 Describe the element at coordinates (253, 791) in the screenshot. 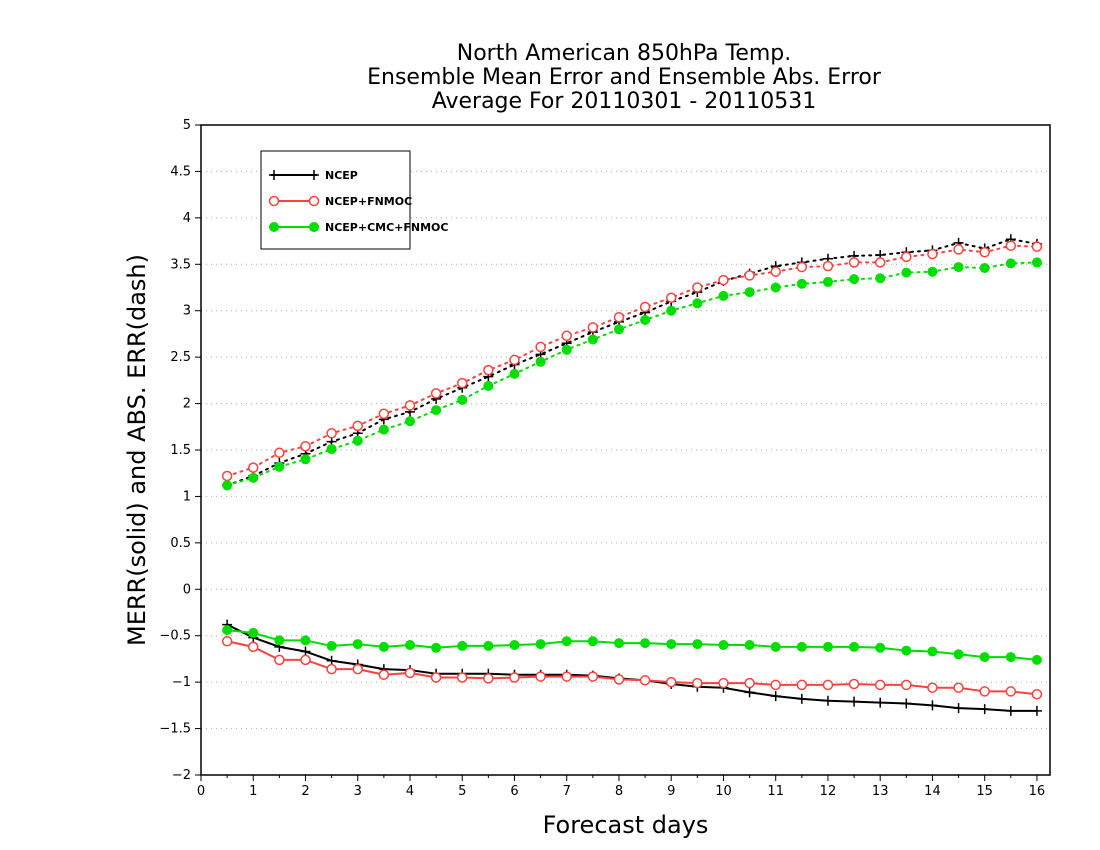

I see `x-tick-label: 1` at that location.